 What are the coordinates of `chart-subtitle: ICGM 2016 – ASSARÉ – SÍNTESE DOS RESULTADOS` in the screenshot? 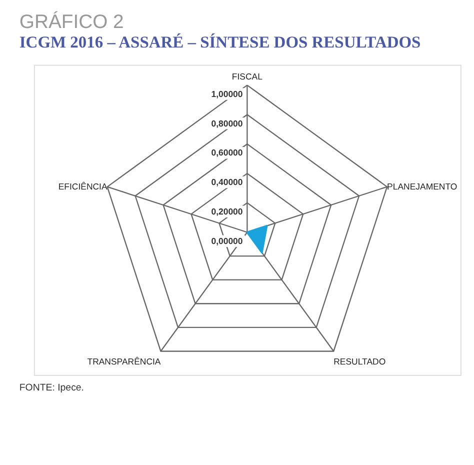 It's located at (220, 42).